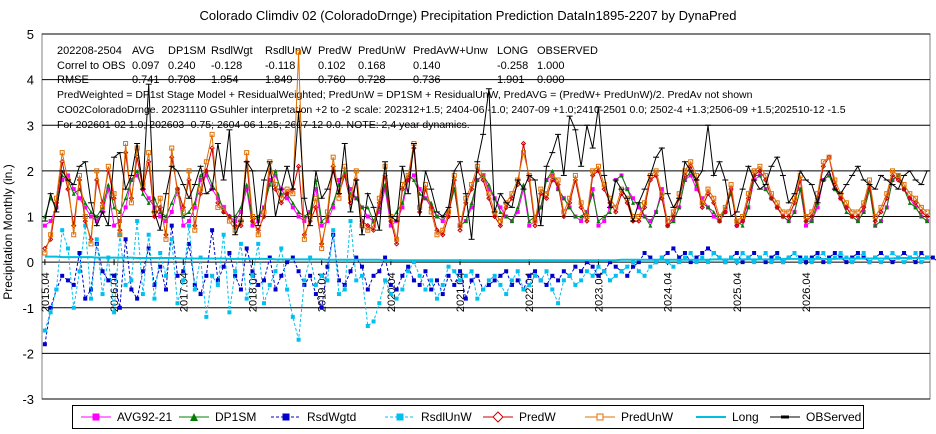 The image size is (936, 434). I want to click on stats-cell: 0.097, so click(146, 66).